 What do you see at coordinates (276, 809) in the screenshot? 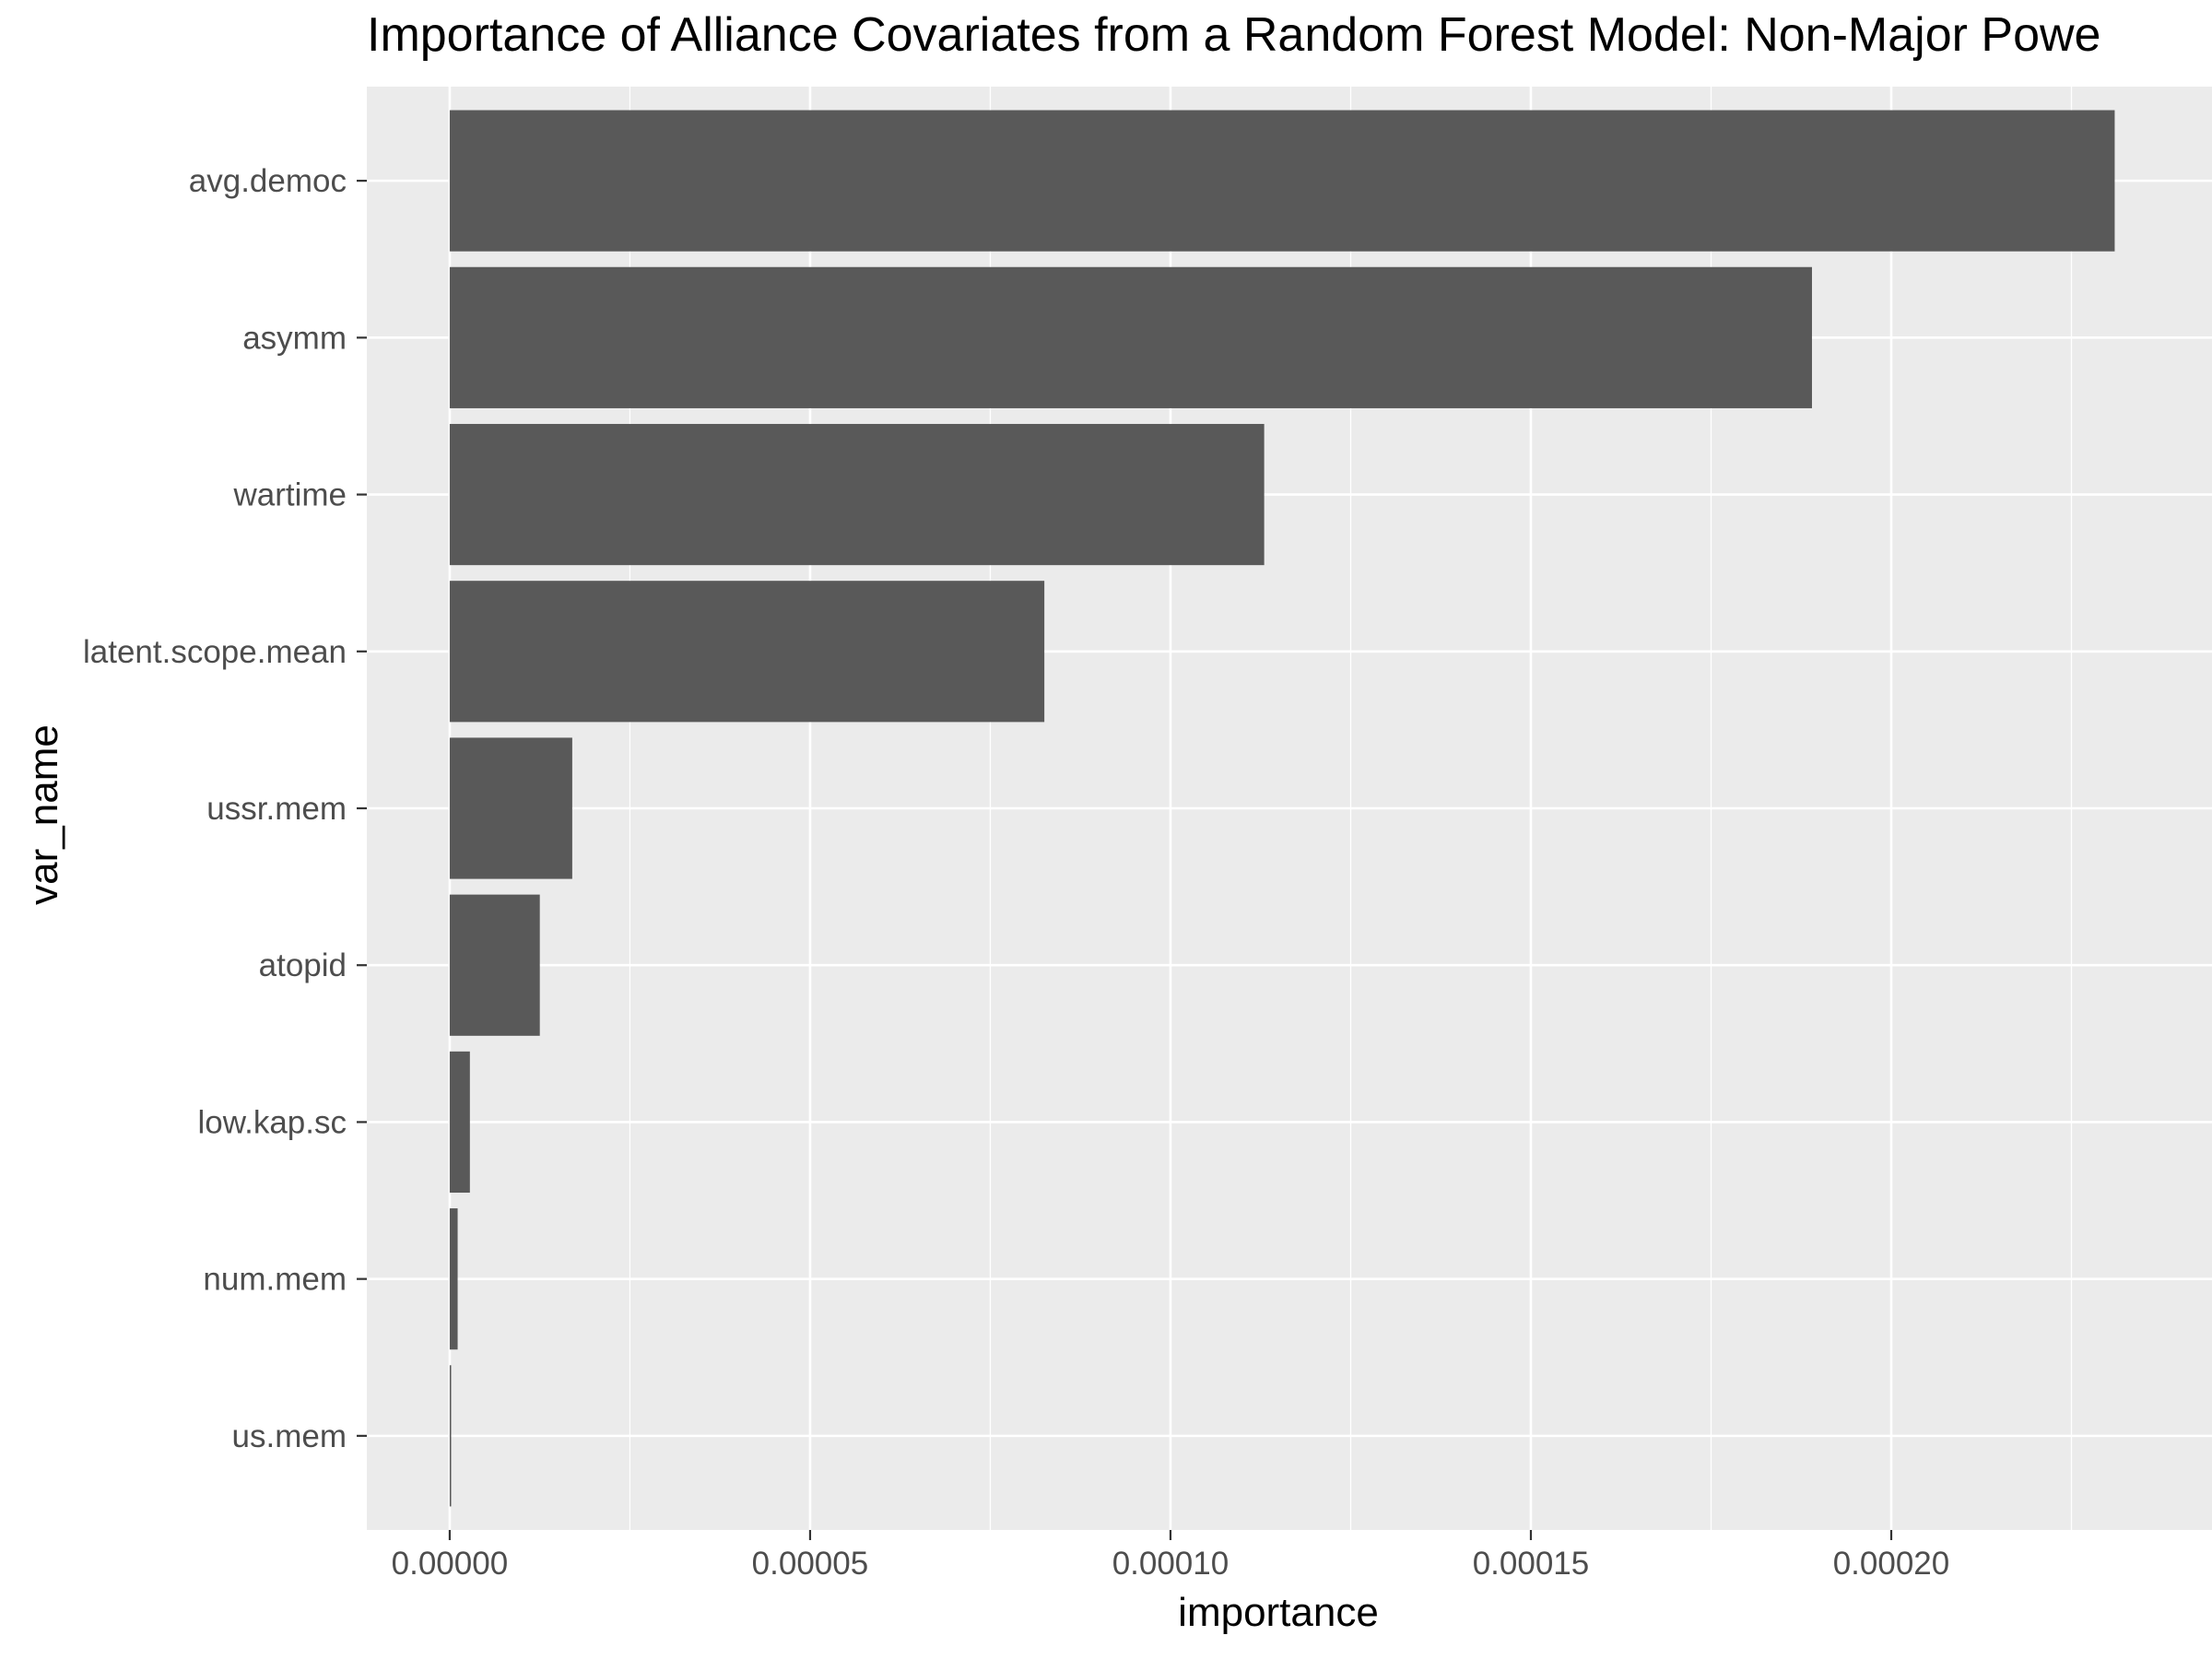
I see `y-tick-label: ussr.mem` at bounding box center [276, 809].